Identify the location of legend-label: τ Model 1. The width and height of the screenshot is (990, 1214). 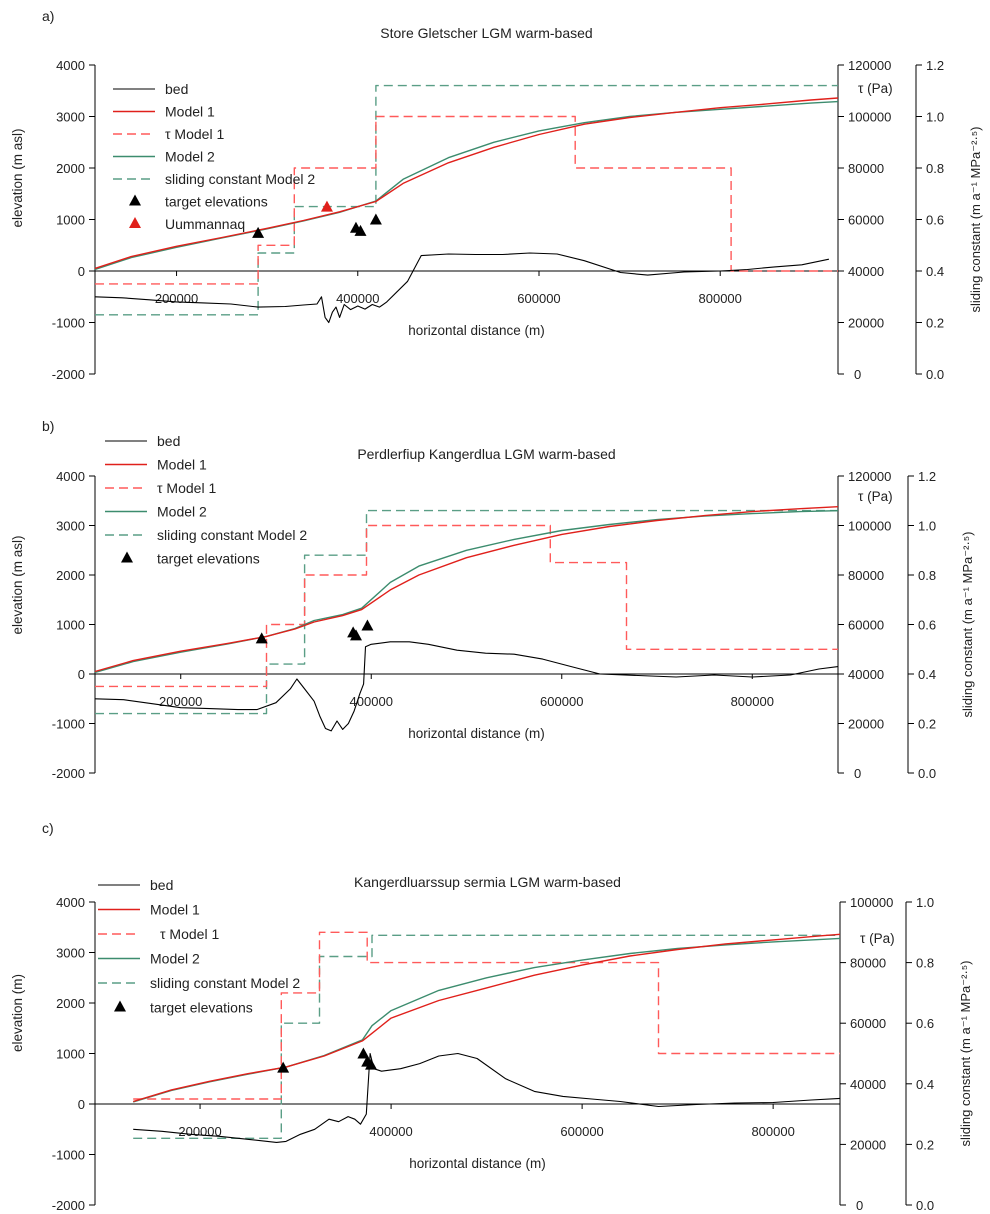
(189, 934).